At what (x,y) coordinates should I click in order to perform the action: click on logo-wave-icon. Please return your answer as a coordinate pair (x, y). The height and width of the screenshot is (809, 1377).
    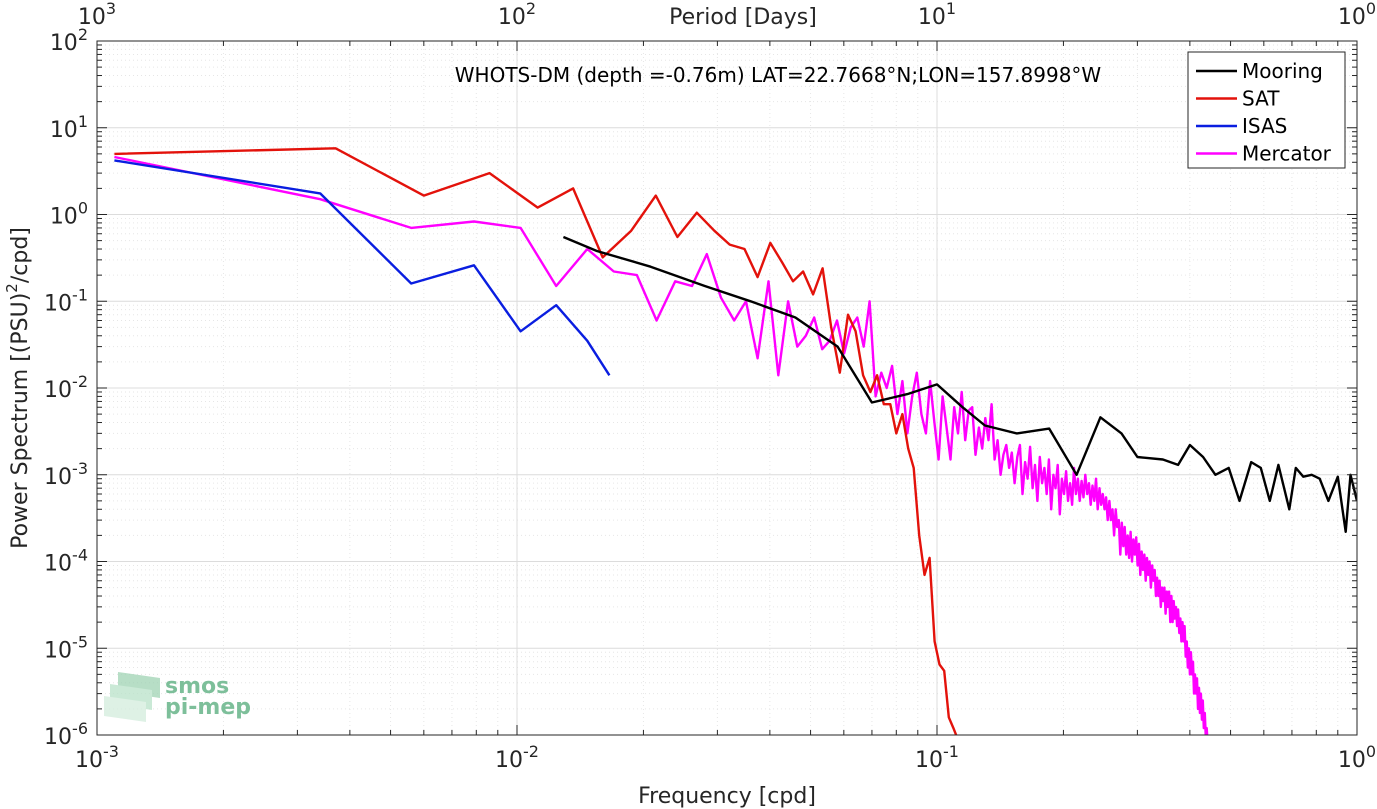
    Looking at the image, I should click on (132, 697).